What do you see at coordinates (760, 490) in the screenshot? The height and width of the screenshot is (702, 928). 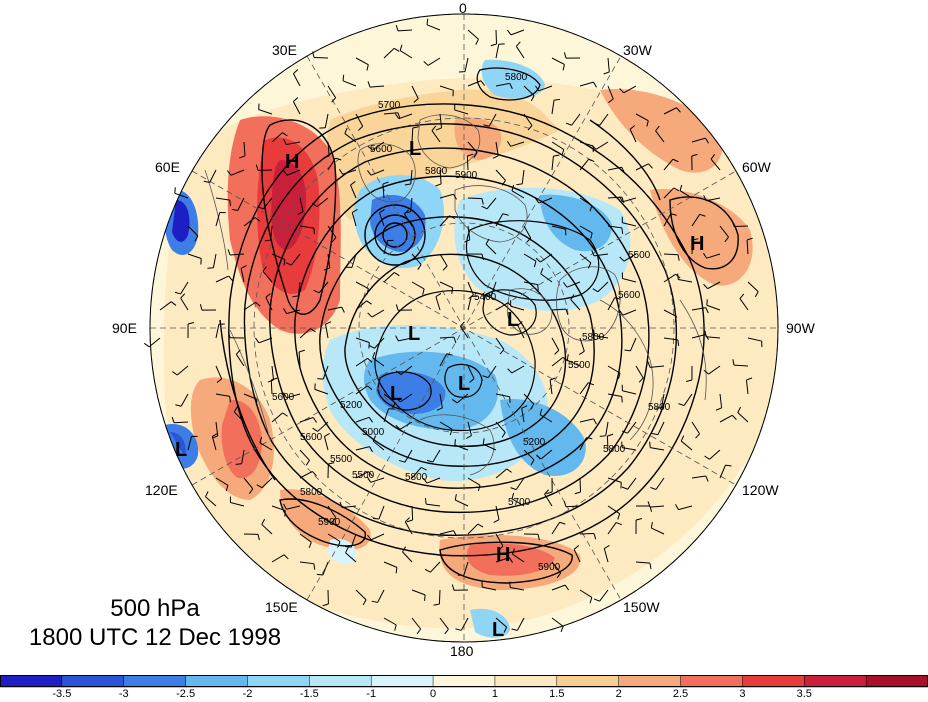 I see `longitude-label: 120W` at bounding box center [760, 490].